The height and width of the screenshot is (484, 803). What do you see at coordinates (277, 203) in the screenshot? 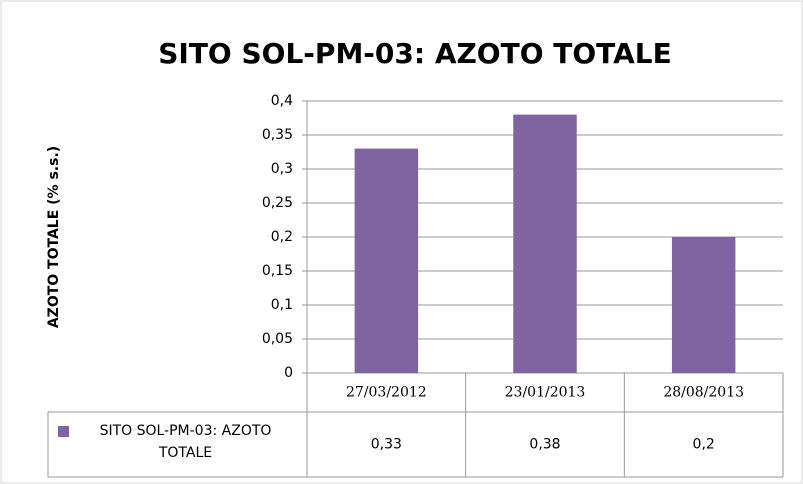
I see `y-tick-label: 0,25` at bounding box center [277, 203].